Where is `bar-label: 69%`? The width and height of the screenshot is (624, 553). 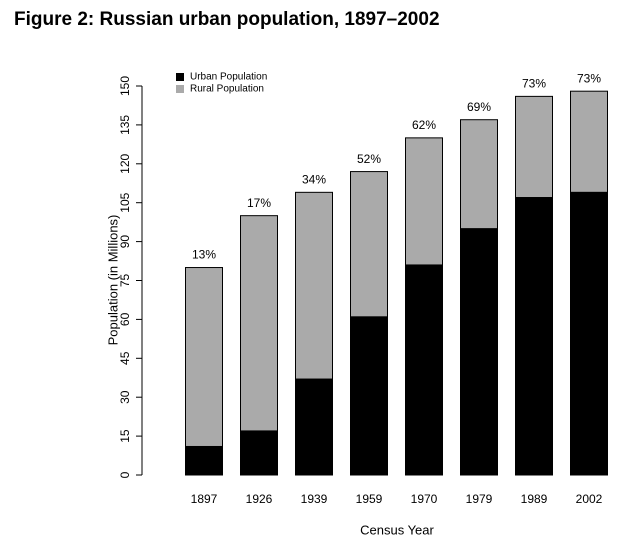
bar-label: 69% is located at coordinates (479, 107).